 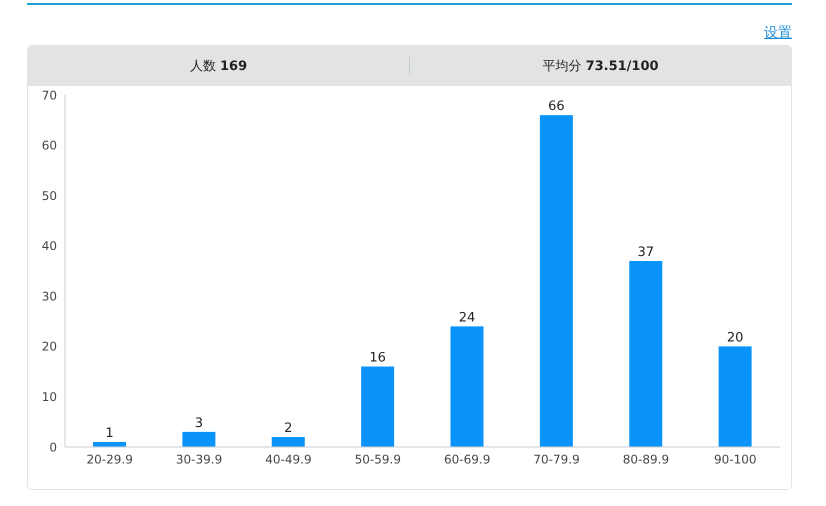 I want to click on x-tick-label: 20-29.9, so click(x=109, y=459).